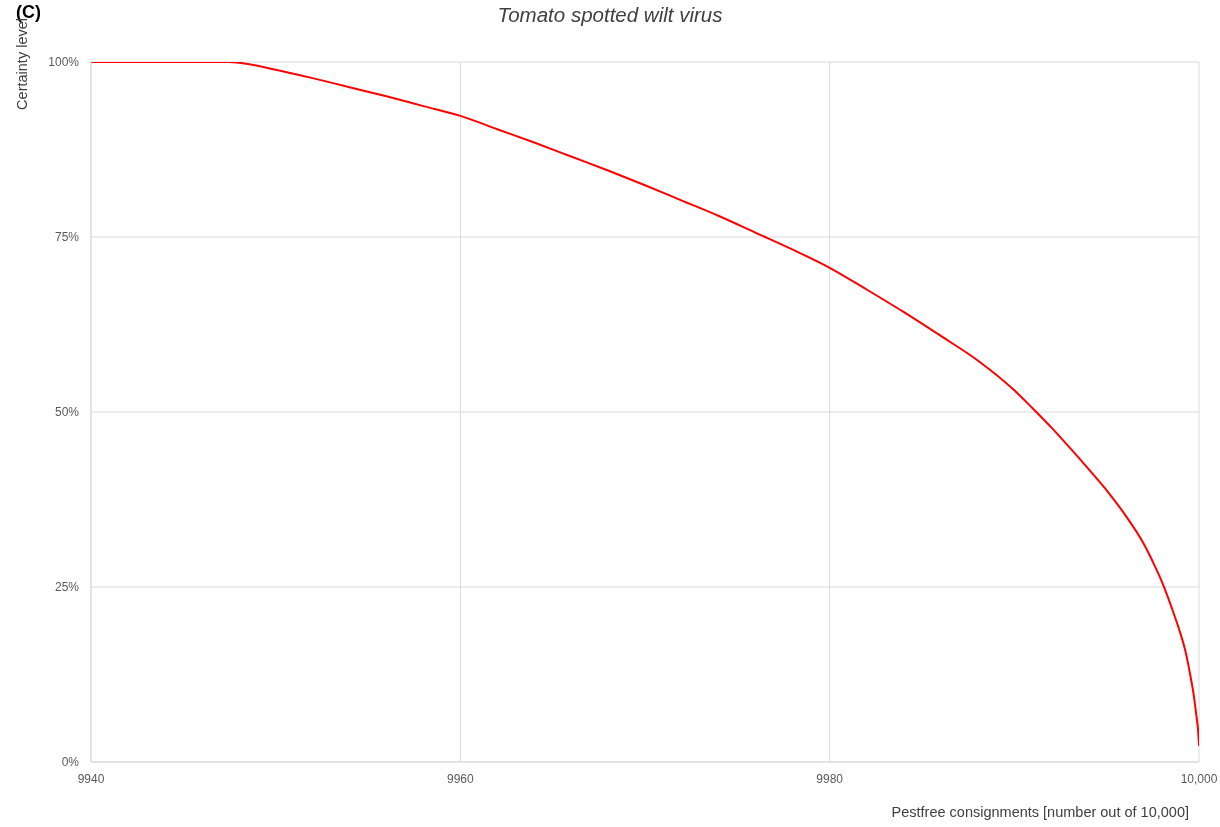 The image size is (1220, 827). Describe the element at coordinates (91, 778) in the screenshot. I see `x-tick-label: 9940` at that location.